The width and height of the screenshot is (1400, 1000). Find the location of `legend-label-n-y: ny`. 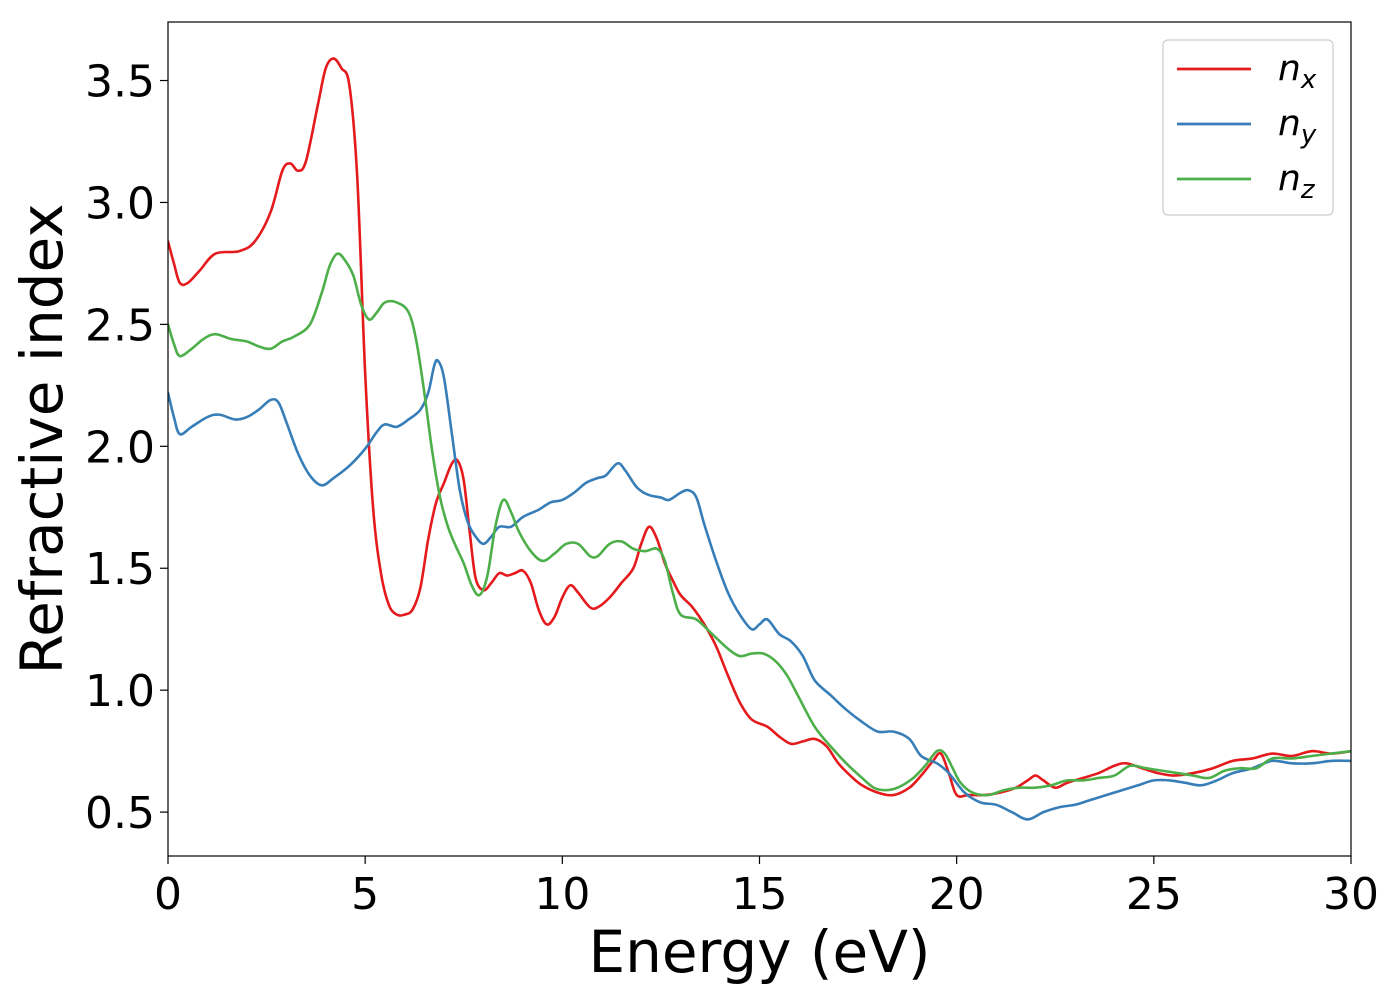

legend-label-n-y: ny is located at coordinates (1297, 126).